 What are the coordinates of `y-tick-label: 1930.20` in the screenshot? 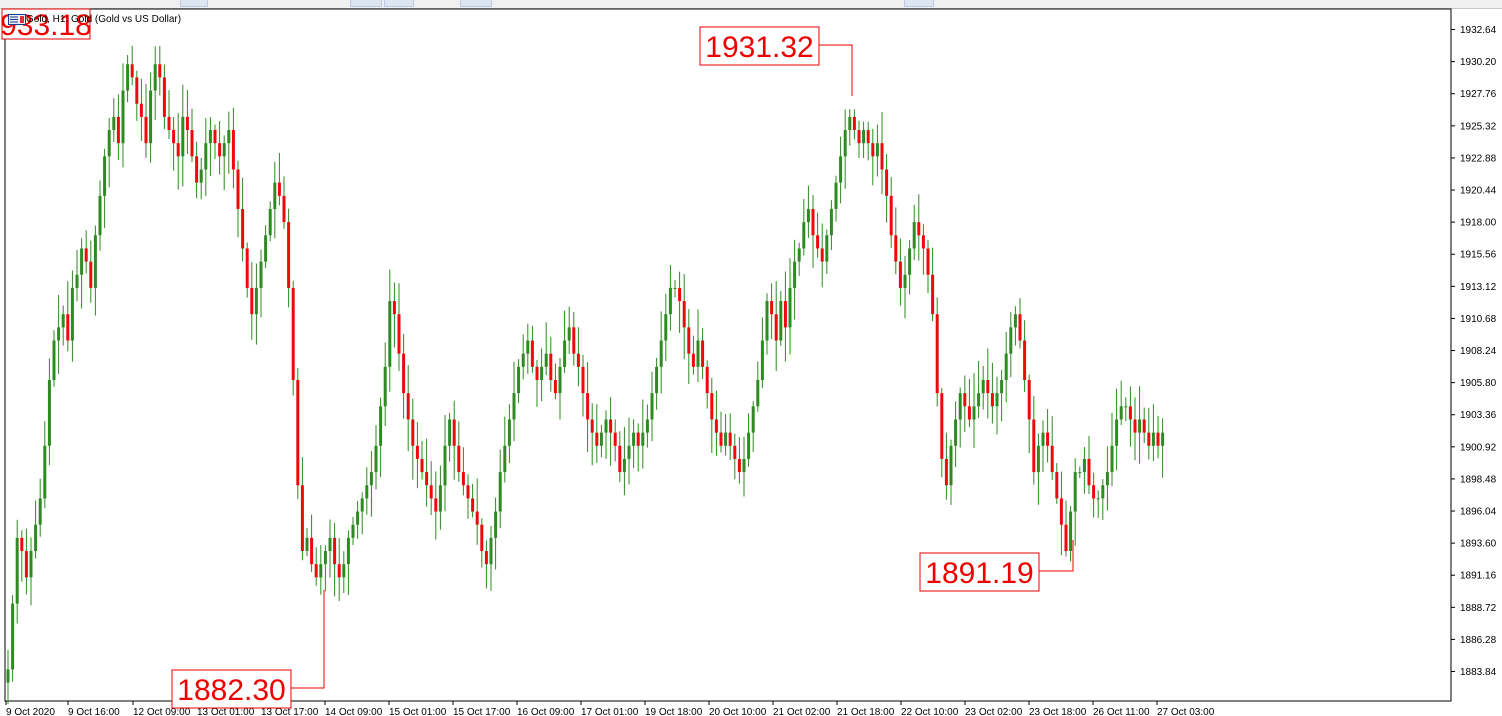 It's located at (1478, 62).